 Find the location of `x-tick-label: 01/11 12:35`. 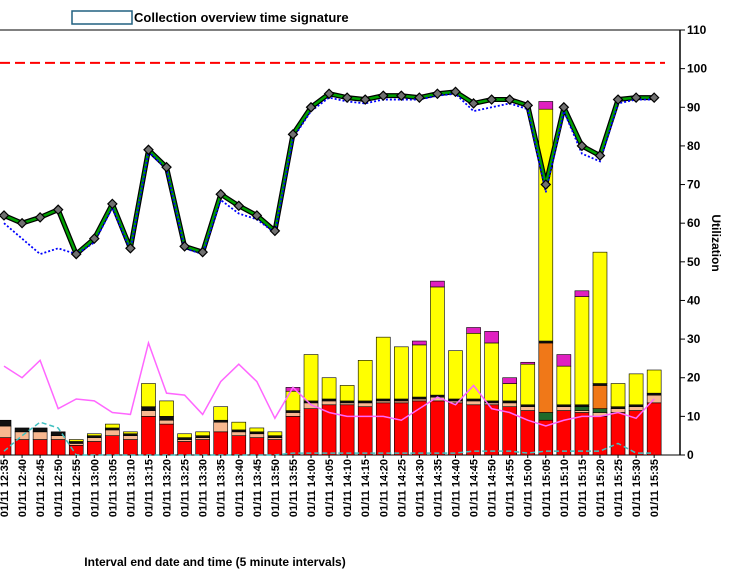

x-tick-label: 01/11 12:35 is located at coordinates (5, 488).